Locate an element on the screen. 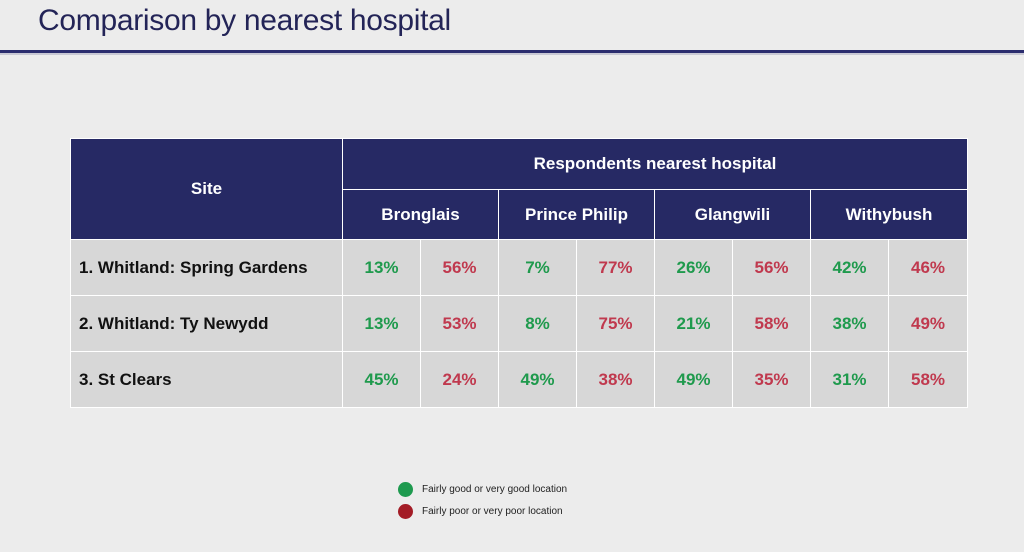  good-percentage: 31% is located at coordinates (849, 379).